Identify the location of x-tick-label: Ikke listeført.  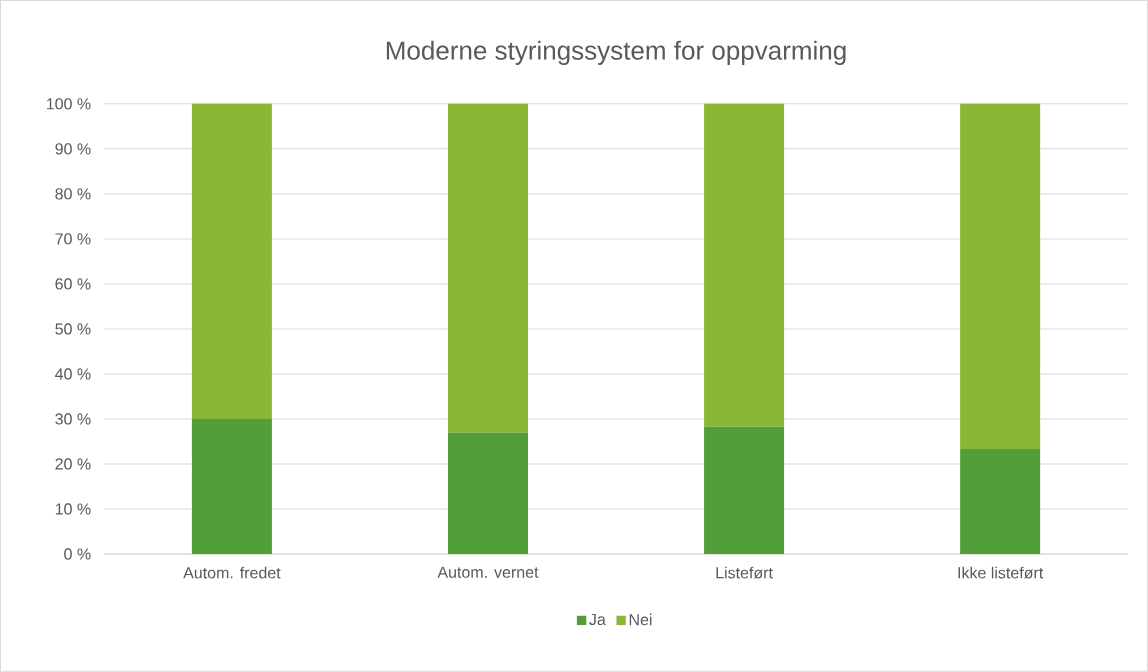
(1001, 572).